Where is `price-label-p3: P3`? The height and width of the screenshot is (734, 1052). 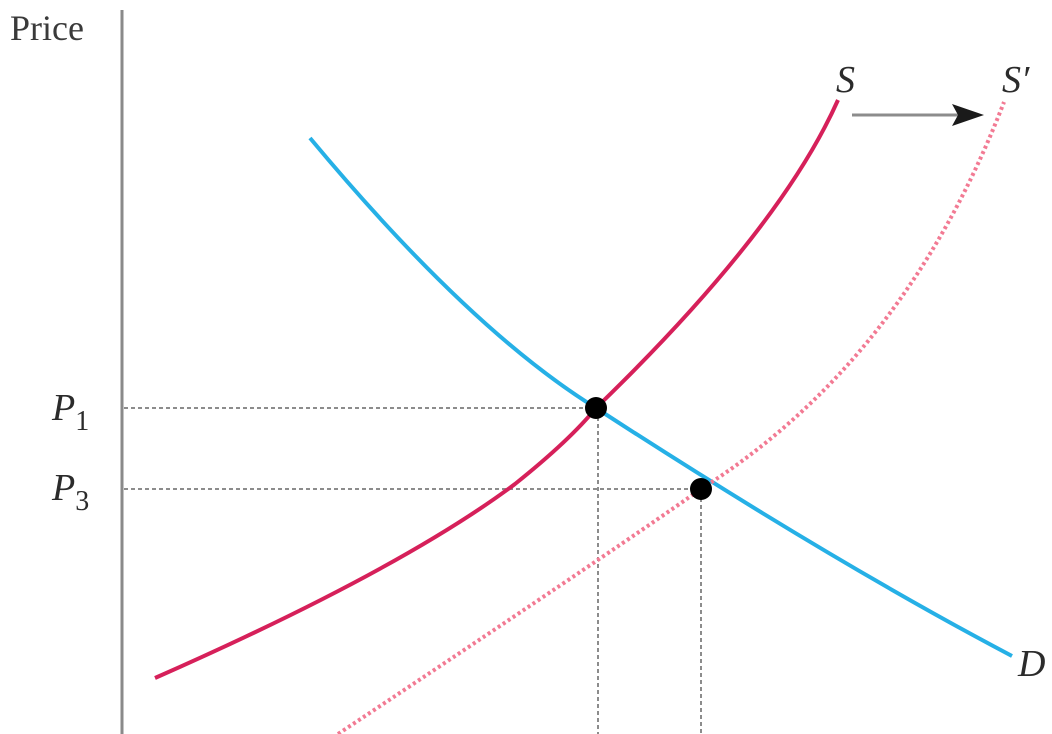 price-label-p3: P3 is located at coordinates (70, 492).